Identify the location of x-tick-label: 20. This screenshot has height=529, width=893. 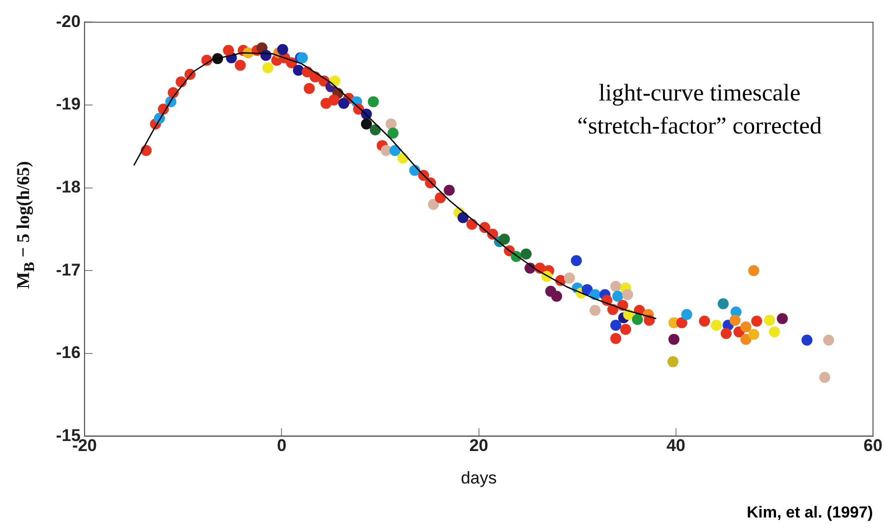
(478, 446).